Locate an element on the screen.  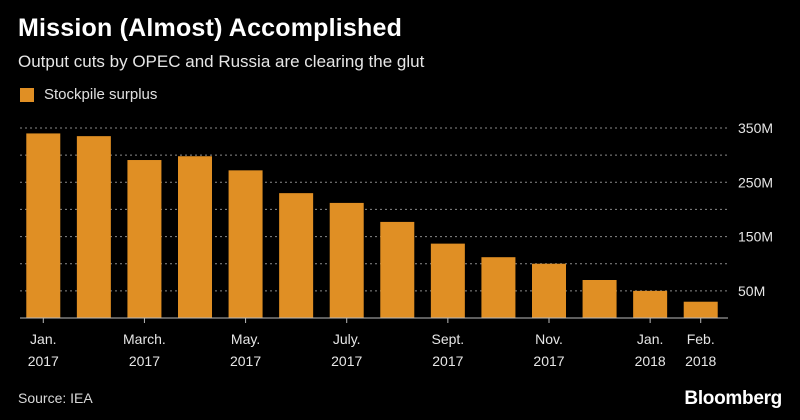
x-tick-label: Feb. is located at coordinates (701, 339).